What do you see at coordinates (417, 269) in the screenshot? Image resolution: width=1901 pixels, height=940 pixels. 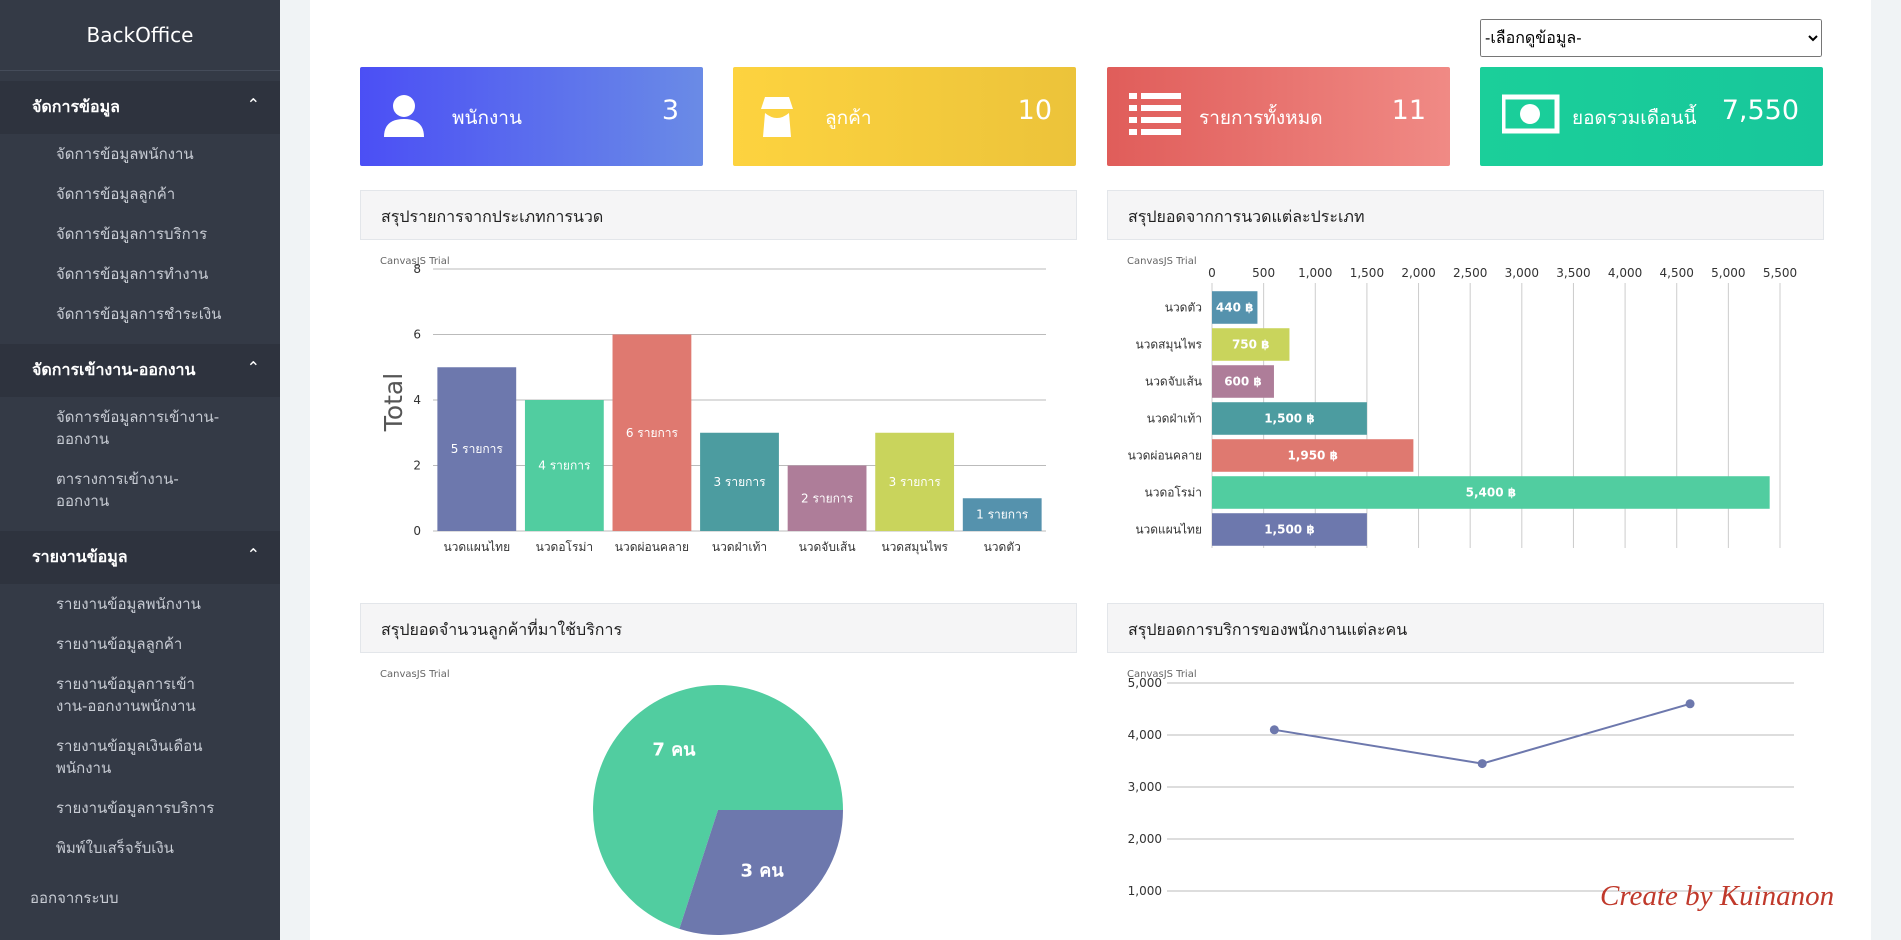 I see `y-tick-label: 8` at bounding box center [417, 269].